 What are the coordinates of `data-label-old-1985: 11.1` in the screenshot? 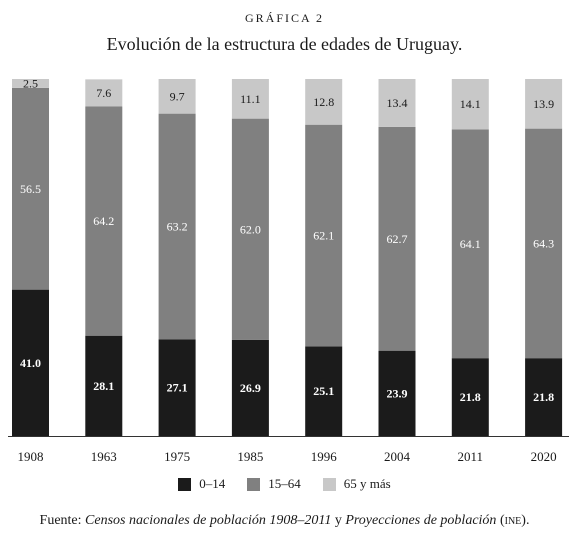 It's located at (250, 99).